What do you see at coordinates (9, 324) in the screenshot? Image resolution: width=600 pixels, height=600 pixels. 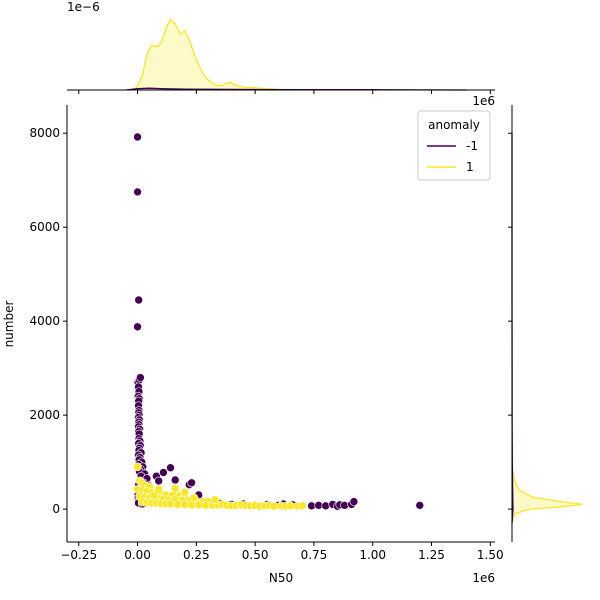 I see `y-axis-label: number` at bounding box center [9, 324].